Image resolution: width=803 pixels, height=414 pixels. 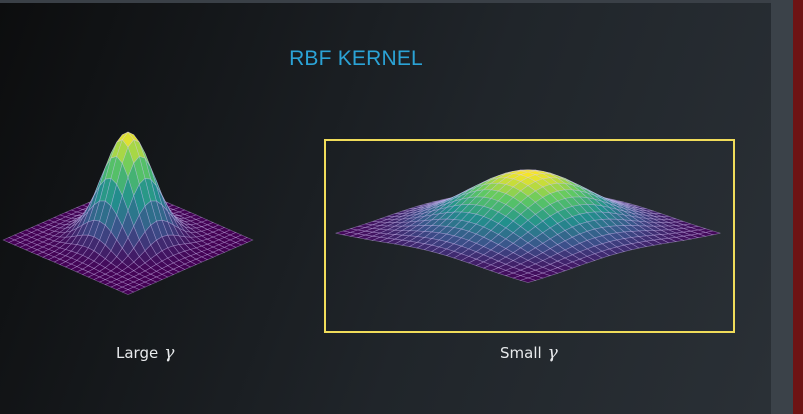 What do you see at coordinates (782, 207) in the screenshot?
I see `right-panel-strip` at bounding box center [782, 207].